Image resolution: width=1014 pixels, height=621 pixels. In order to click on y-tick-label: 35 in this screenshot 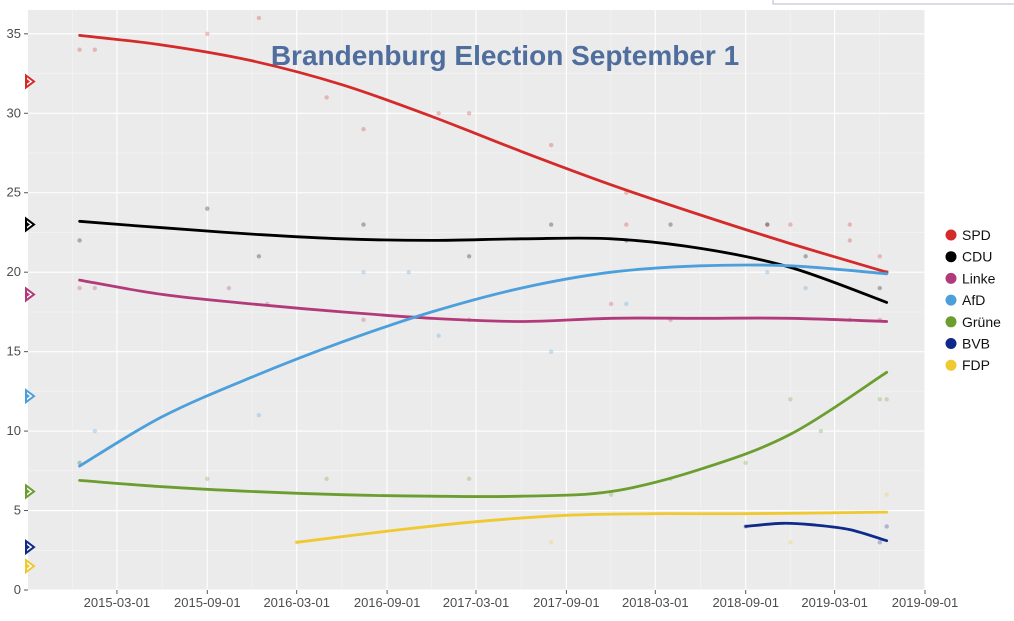, I will do `click(14, 33)`.